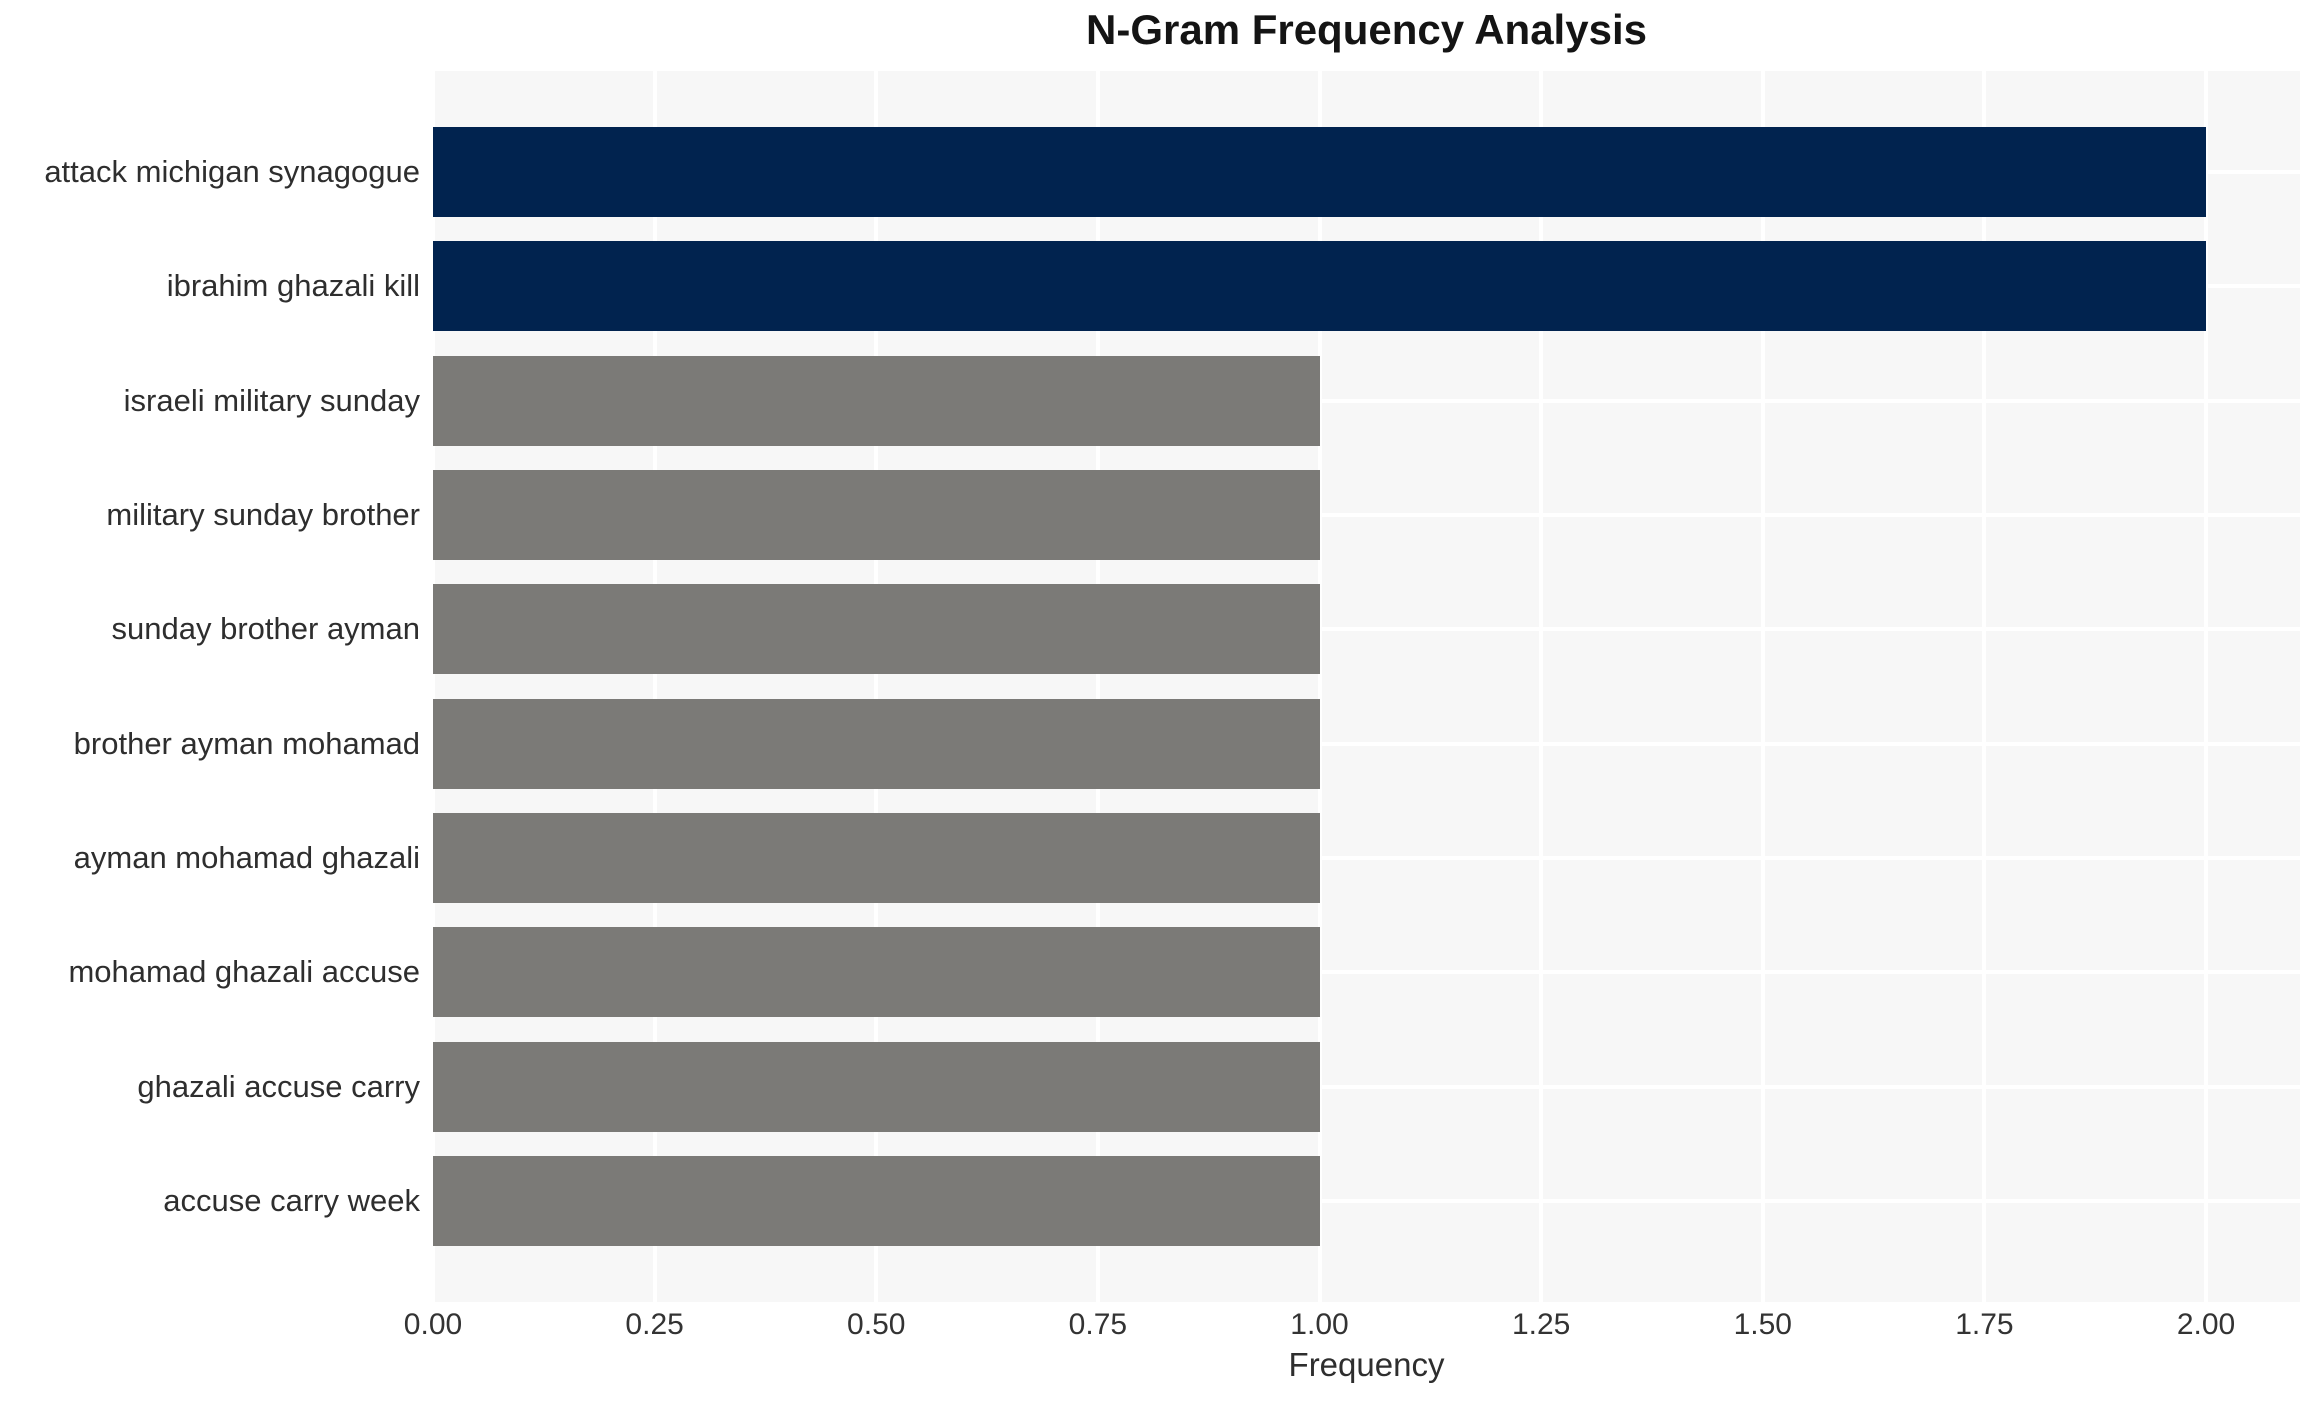 This screenshot has height=1402, width=2314. What do you see at coordinates (1352, 1328) in the screenshot?
I see `x-axis-tick-labels: 0.00 0.25 0.50 0.75 1.00 1.25 1.50 1.75 2.00` at bounding box center [1352, 1328].